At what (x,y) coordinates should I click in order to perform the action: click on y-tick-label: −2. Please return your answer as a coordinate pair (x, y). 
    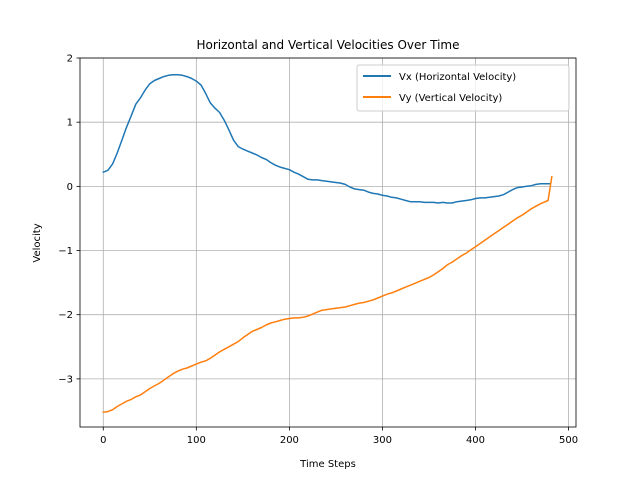
    Looking at the image, I should click on (65, 315).